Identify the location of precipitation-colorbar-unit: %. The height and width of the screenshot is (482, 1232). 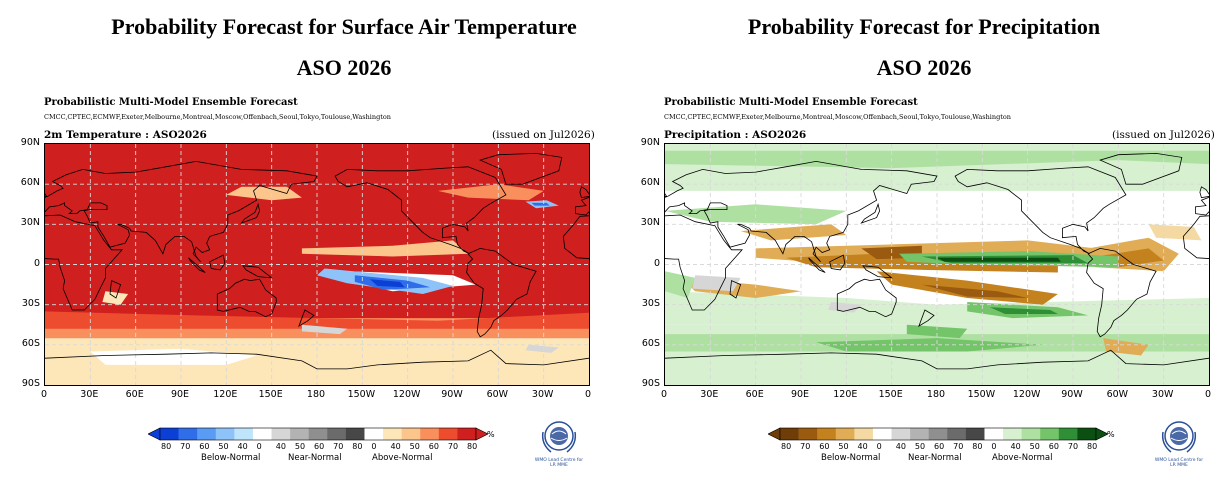
(1111, 434).